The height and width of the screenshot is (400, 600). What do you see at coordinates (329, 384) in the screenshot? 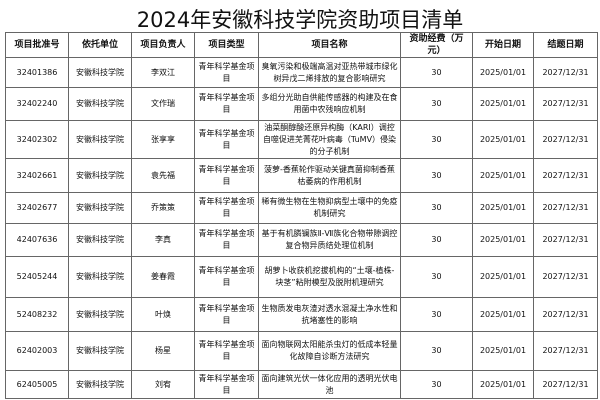
I see `cell-project-name: 面向建筑光伏一体化应用的透明光伏电池` at bounding box center [329, 384].